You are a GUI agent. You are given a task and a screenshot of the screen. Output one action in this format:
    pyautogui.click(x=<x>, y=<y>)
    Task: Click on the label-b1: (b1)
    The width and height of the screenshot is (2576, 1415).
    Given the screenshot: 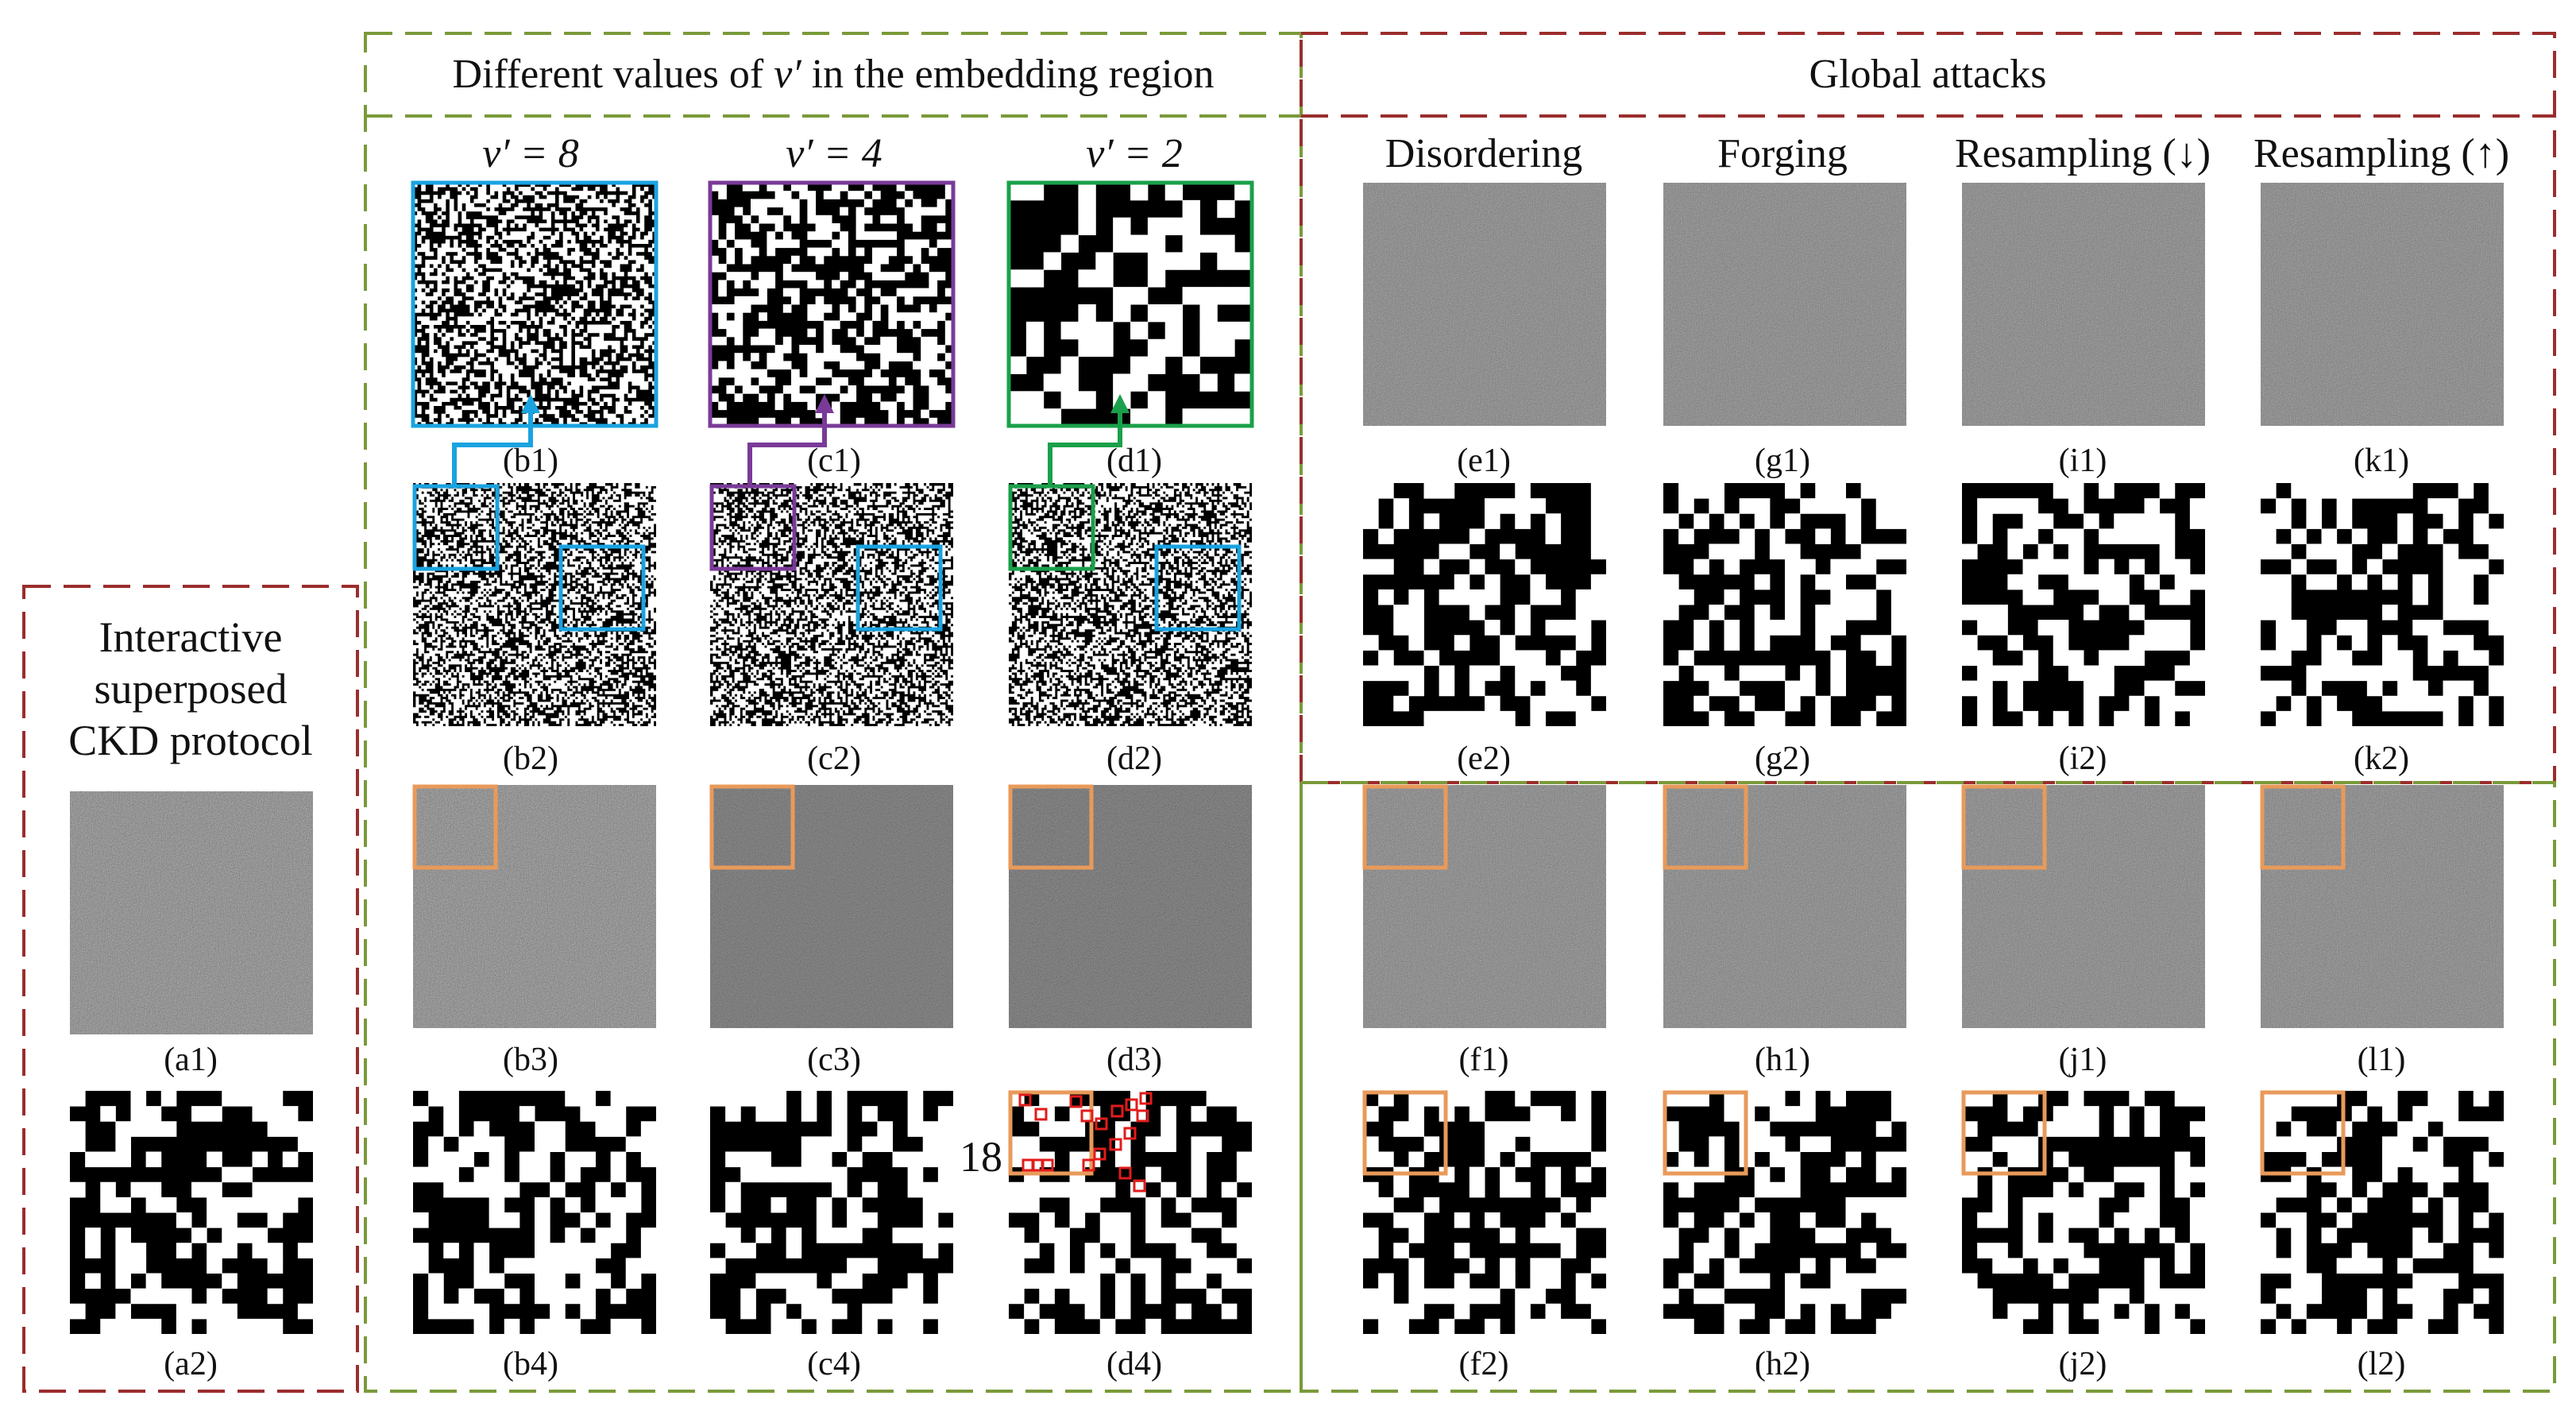 What is the action you would take?
    pyautogui.click(x=530, y=461)
    